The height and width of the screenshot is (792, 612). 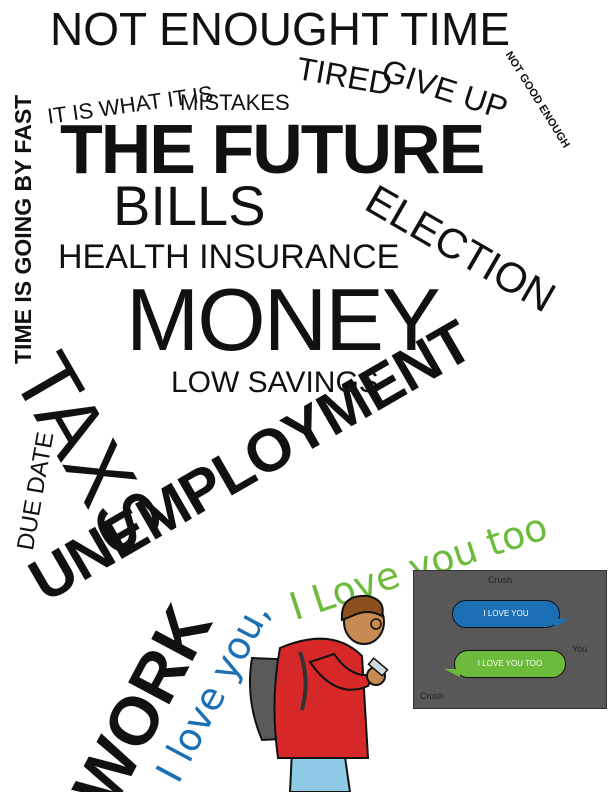 What do you see at coordinates (432, 696) in the screenshot?
I see `chat-bottom-label: Crush` at bounding box center [432, 696].